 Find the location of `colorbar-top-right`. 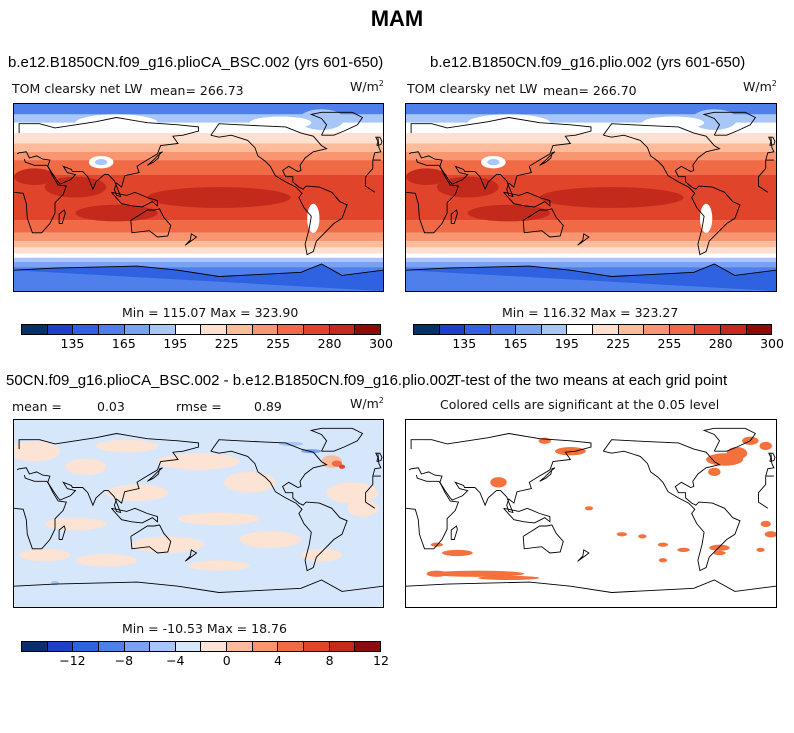

colorbar-top-right is located at coordinates (592, 329).